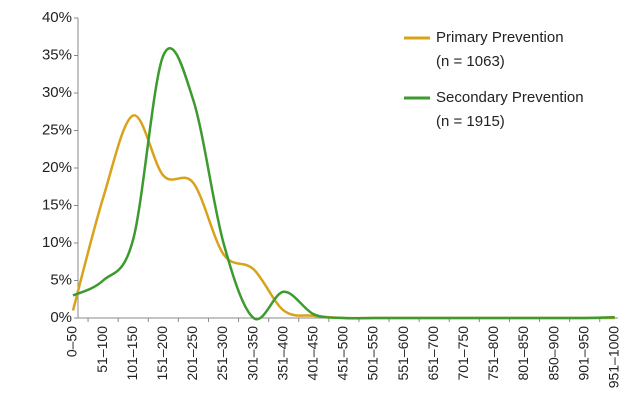  What do you see at coordinates (61, 317) in the screenshot?
I see `y-tick-label: 0%` at bounding box center [61, 317].